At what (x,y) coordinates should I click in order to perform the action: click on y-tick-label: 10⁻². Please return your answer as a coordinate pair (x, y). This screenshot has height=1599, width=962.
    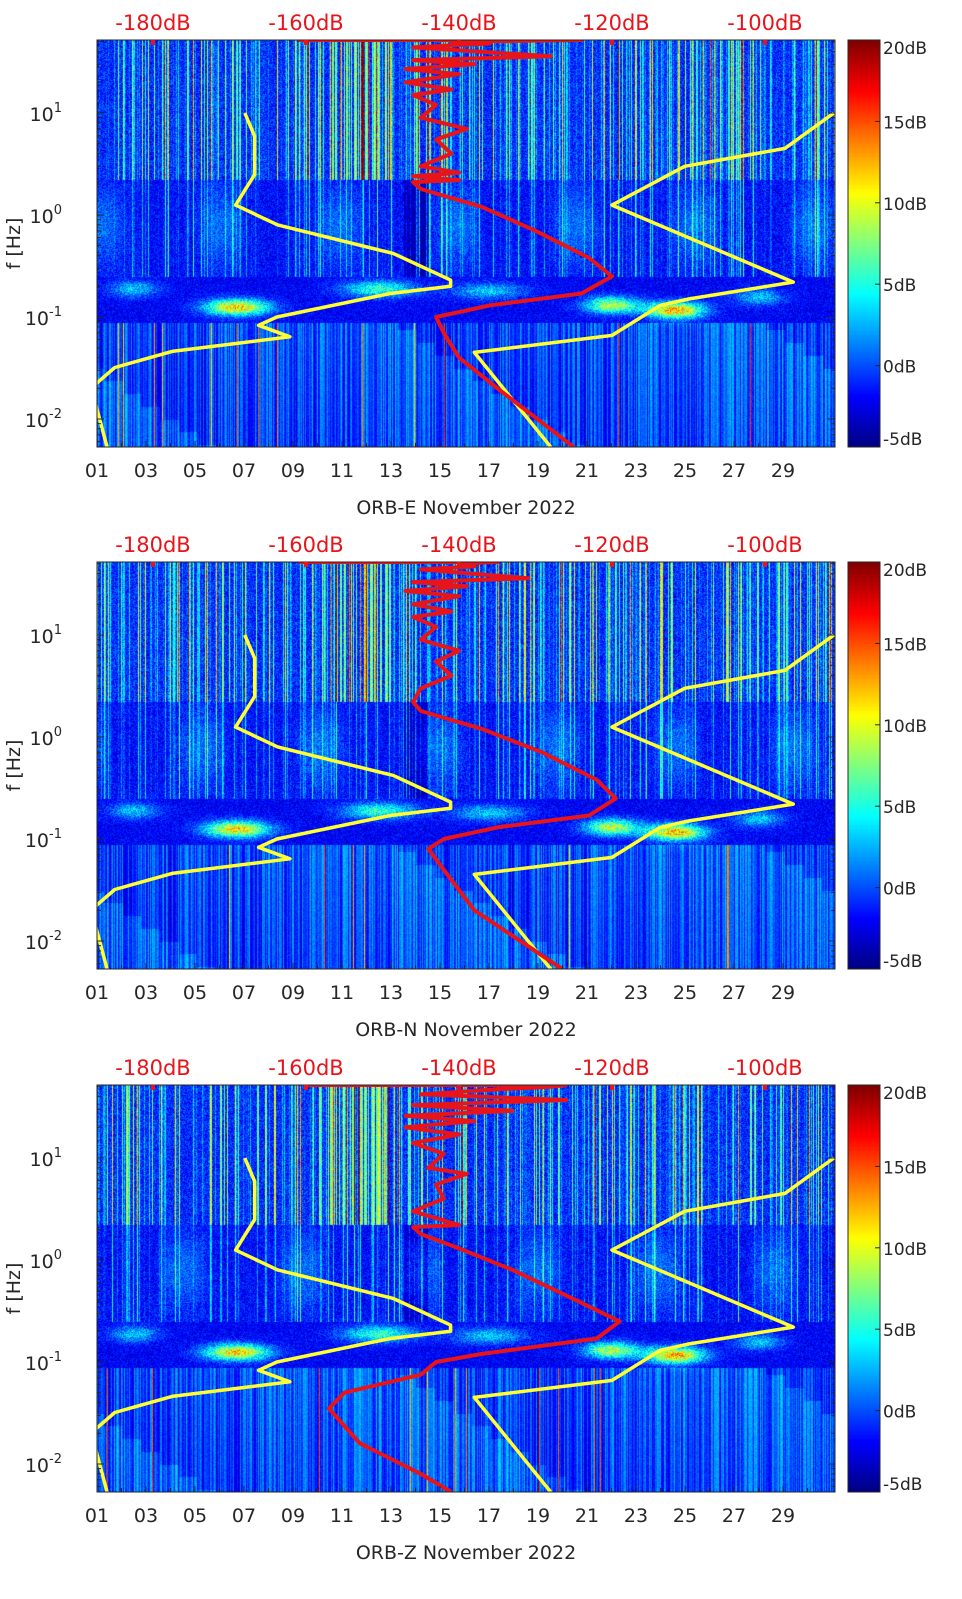
    Looking at the image, I should click on (43, 1464).